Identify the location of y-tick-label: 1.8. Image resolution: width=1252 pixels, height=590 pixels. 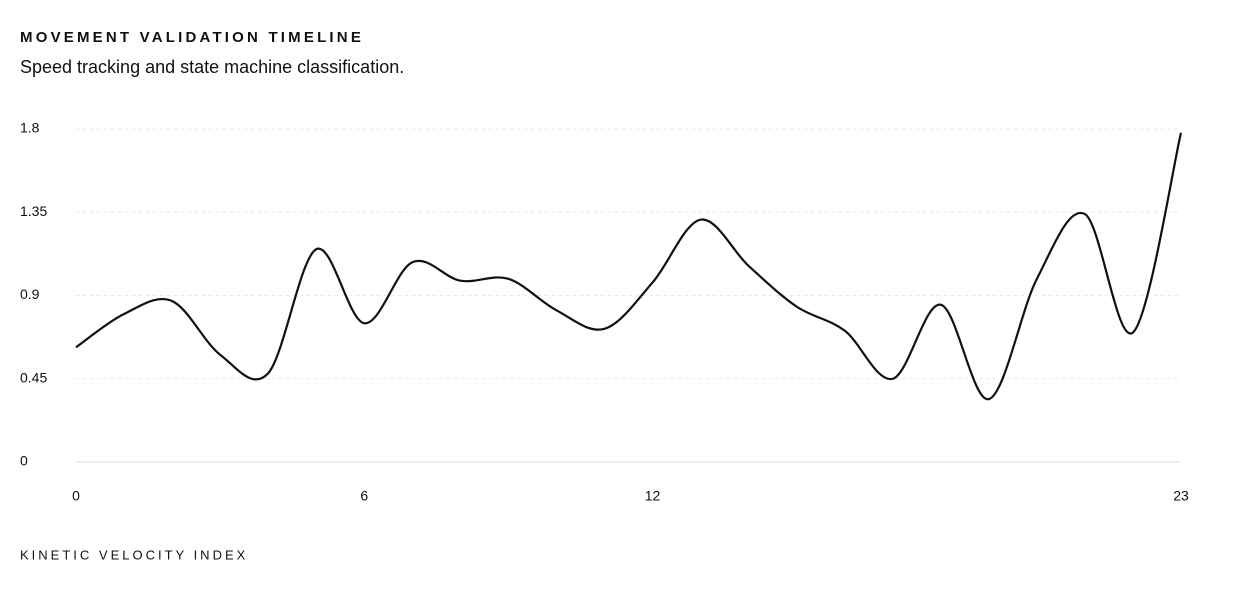
(30, 128).